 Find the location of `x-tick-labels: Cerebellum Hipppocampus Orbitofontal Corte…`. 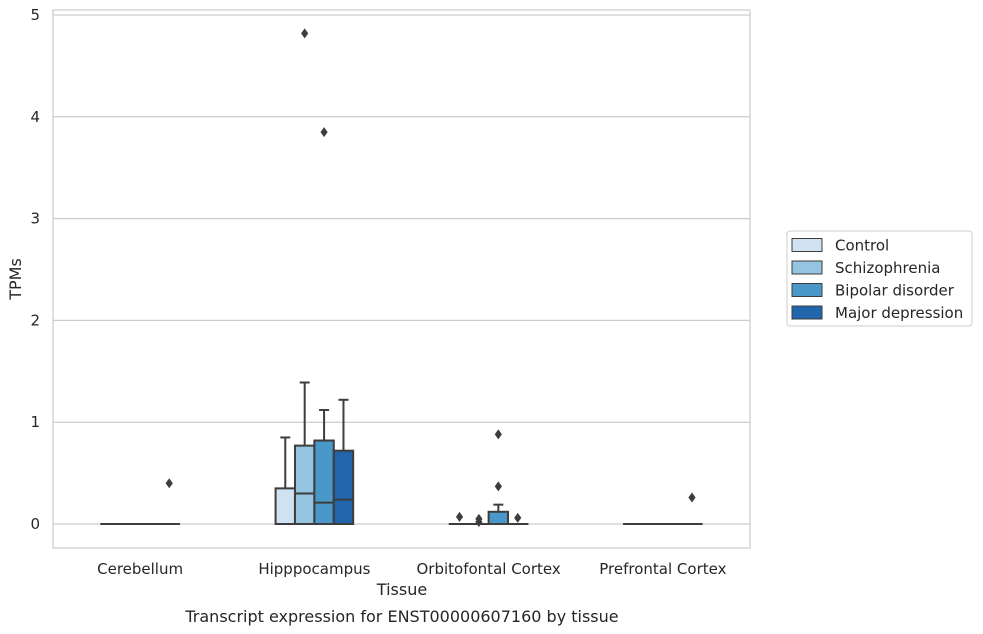

x-tick-labels: Cerebellum Hipppocampus Orbitofontal Corte… is located at coordinates (411, 569).